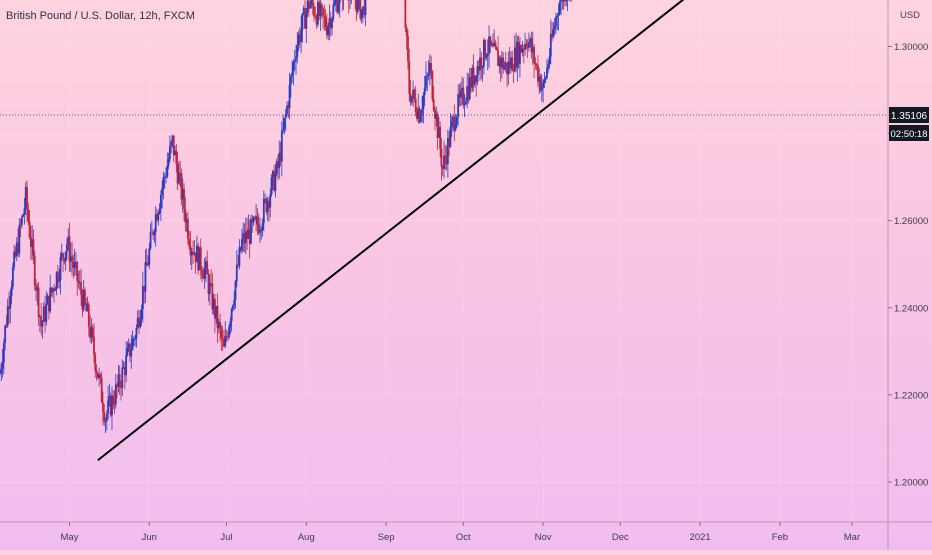 This screenshot has height=555, width=932. I want to click on last-price-tag: 1.35106, so click(909, 115).